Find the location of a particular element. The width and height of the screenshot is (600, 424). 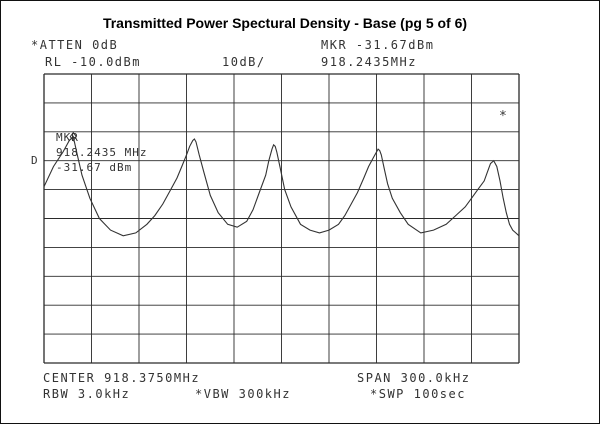

vbw-label: *VBW 300kHz is located at coordinates (243, 394).